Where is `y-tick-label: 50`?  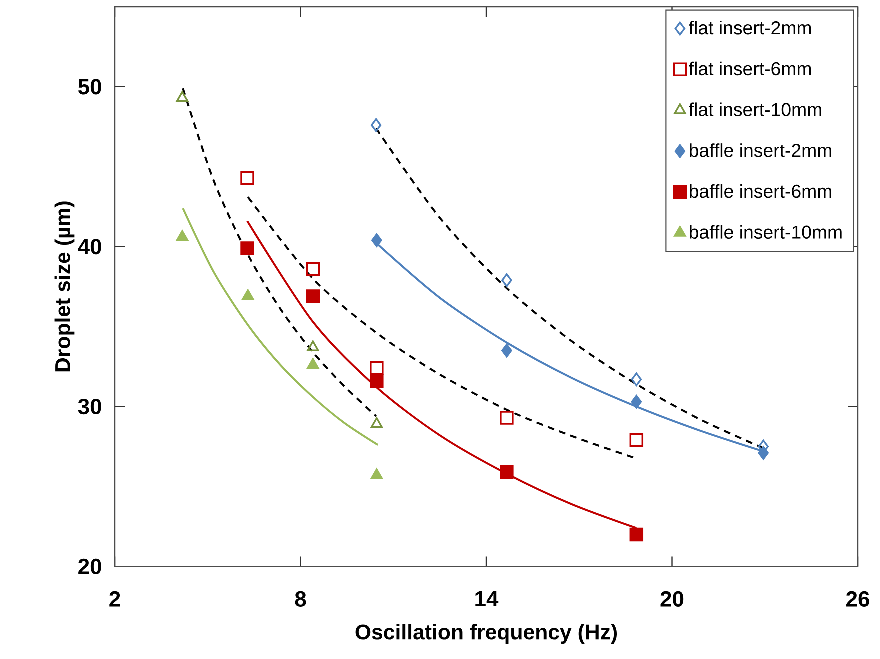 y-tick-label: 50 is located at coordinates (90, 87).